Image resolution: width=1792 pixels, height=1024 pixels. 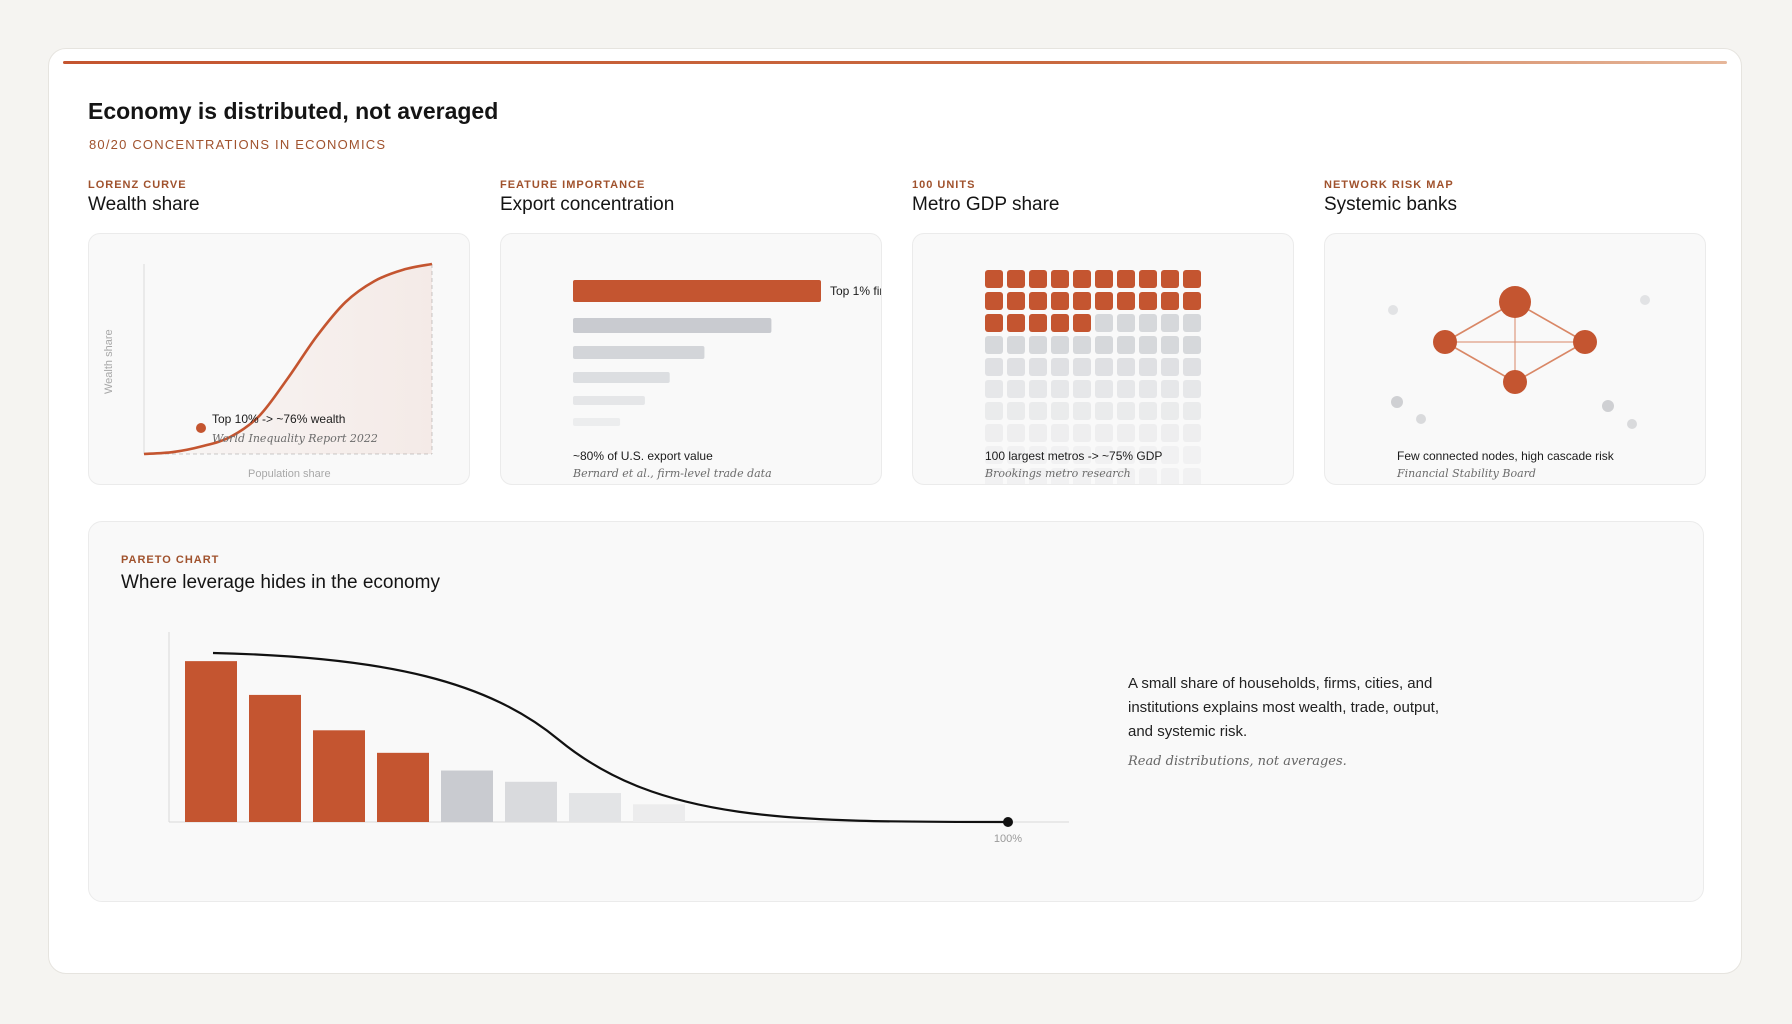 What do you see at coordinates (170, 560) in the screenshot?
I see `pareto-kicker: PARETO CHART` at bounding box center [170, 560].